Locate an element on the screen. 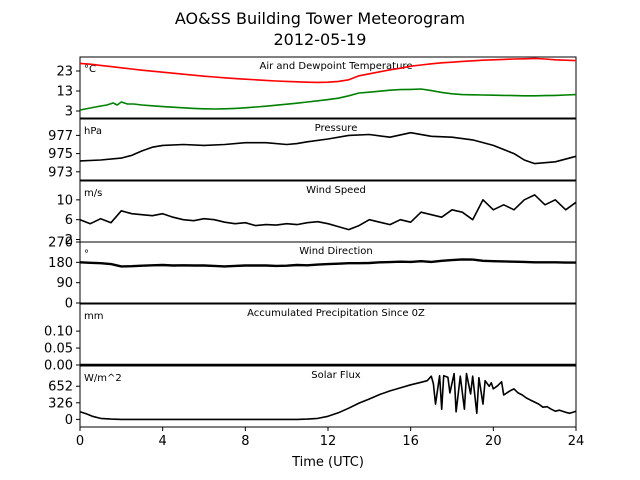 The height and width of the screenshot is (480, 640). temp-unit-label: °C is located at coordinates (90, 69).